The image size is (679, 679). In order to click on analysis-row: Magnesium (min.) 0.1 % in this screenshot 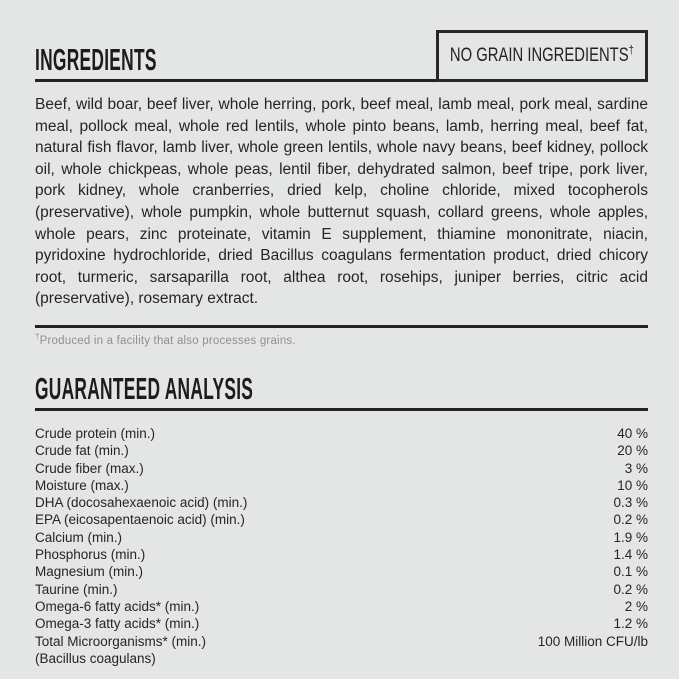, I will do `click(341, 571)`.